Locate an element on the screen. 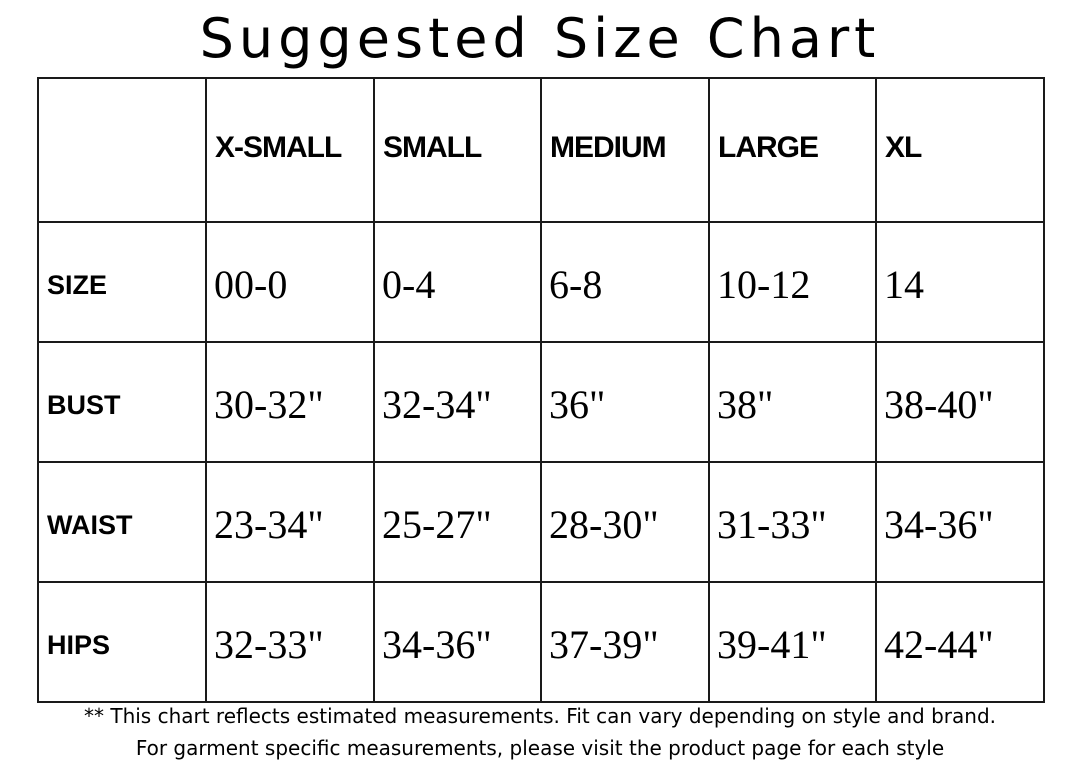 This screenshot has height=778, width=1080. table-cell: 32-34" is located at coordinates (457, 402).